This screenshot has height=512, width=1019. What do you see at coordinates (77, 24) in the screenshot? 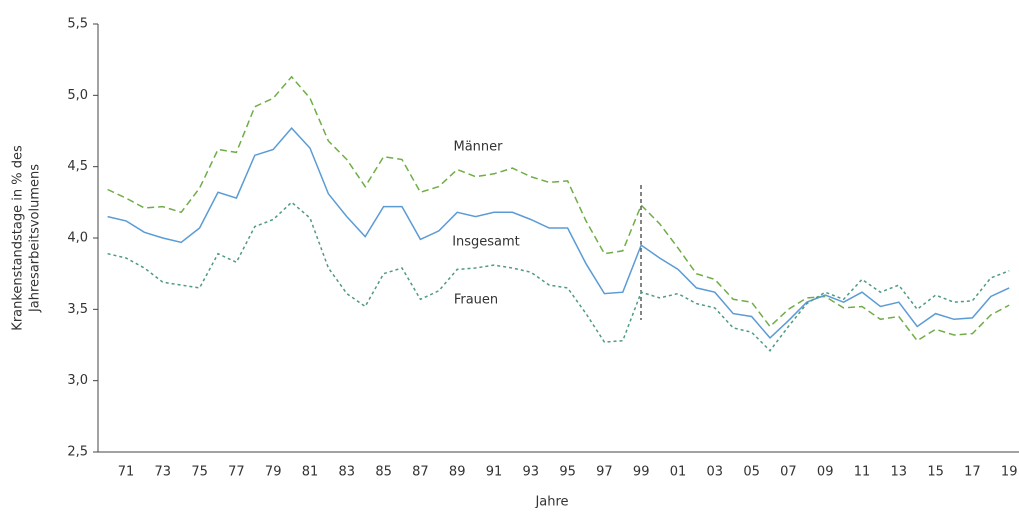
I see `y-tick-label: 5,5` at bounding box center [77, 24].